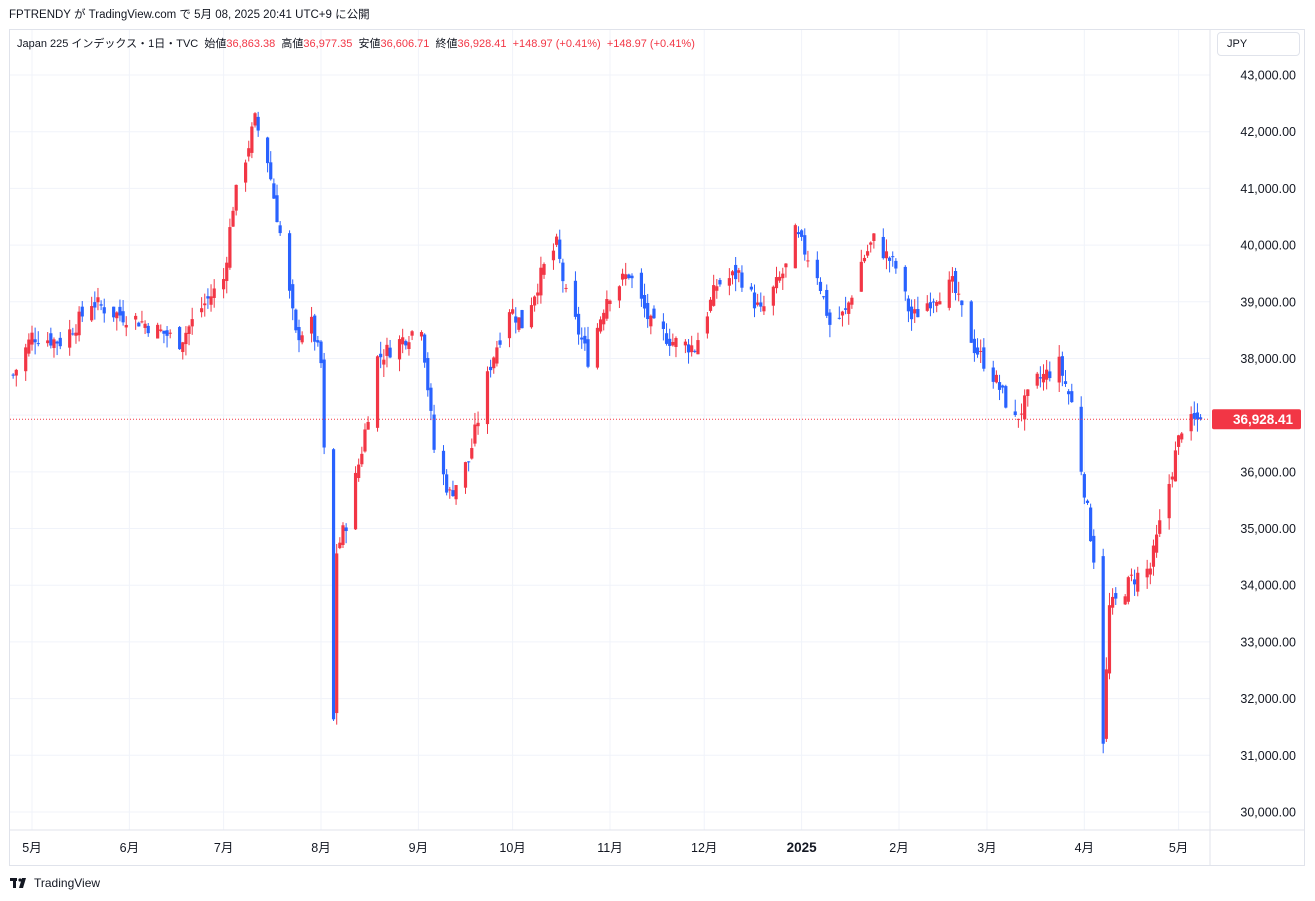 The image size is (1315, 901). I want to click on footer-brand: TradingView, so click(55, 883).